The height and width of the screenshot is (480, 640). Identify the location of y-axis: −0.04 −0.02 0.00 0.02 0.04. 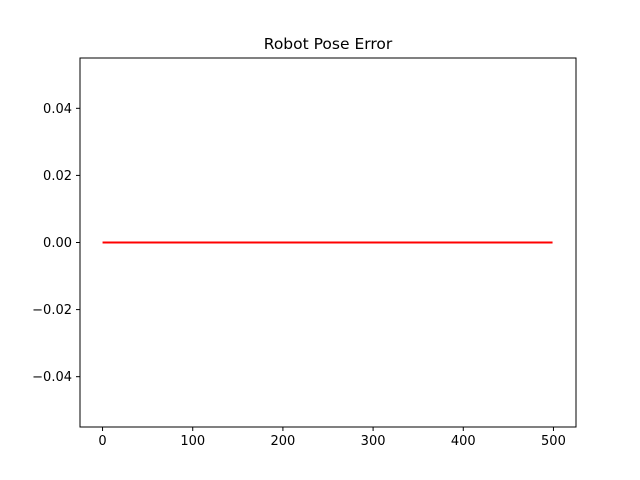
(56, 243).